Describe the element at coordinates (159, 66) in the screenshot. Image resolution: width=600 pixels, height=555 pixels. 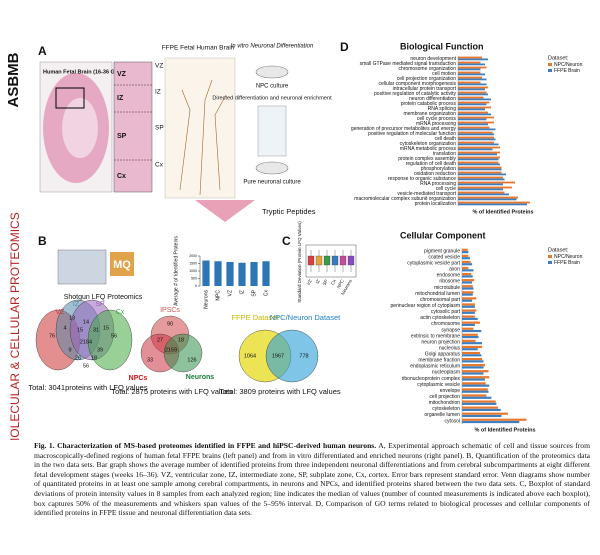
I see `zone-label: VZ` at that location.